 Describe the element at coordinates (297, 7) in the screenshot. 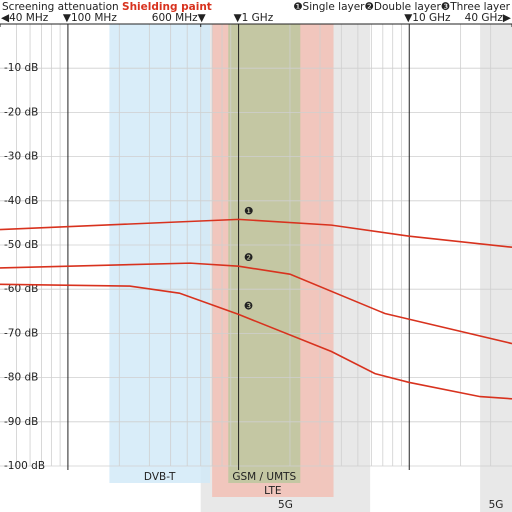

I see `legend-marker: ❶` at that location.